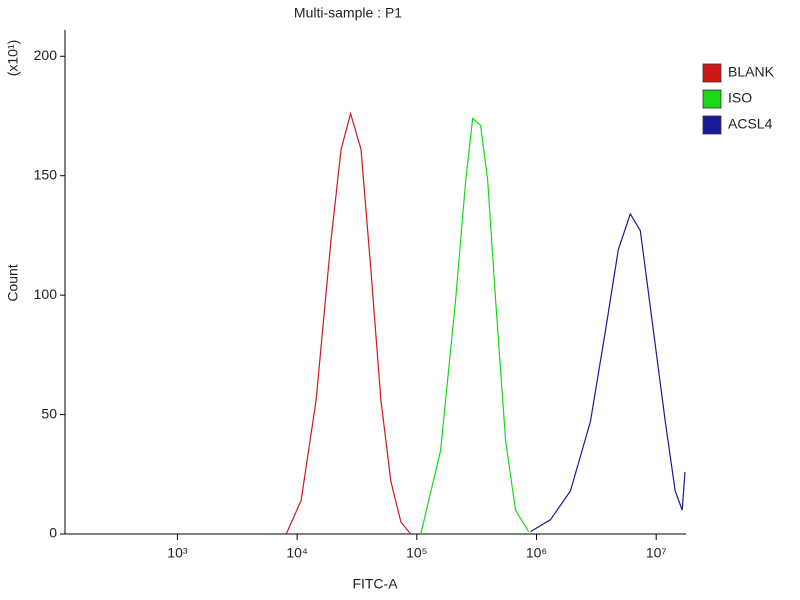 The height and width of the screenshot is (600, 800). Describe the element at coordinates (536, 553) in the screenshot. I see `x-tick-label: 10⁶` at that location.